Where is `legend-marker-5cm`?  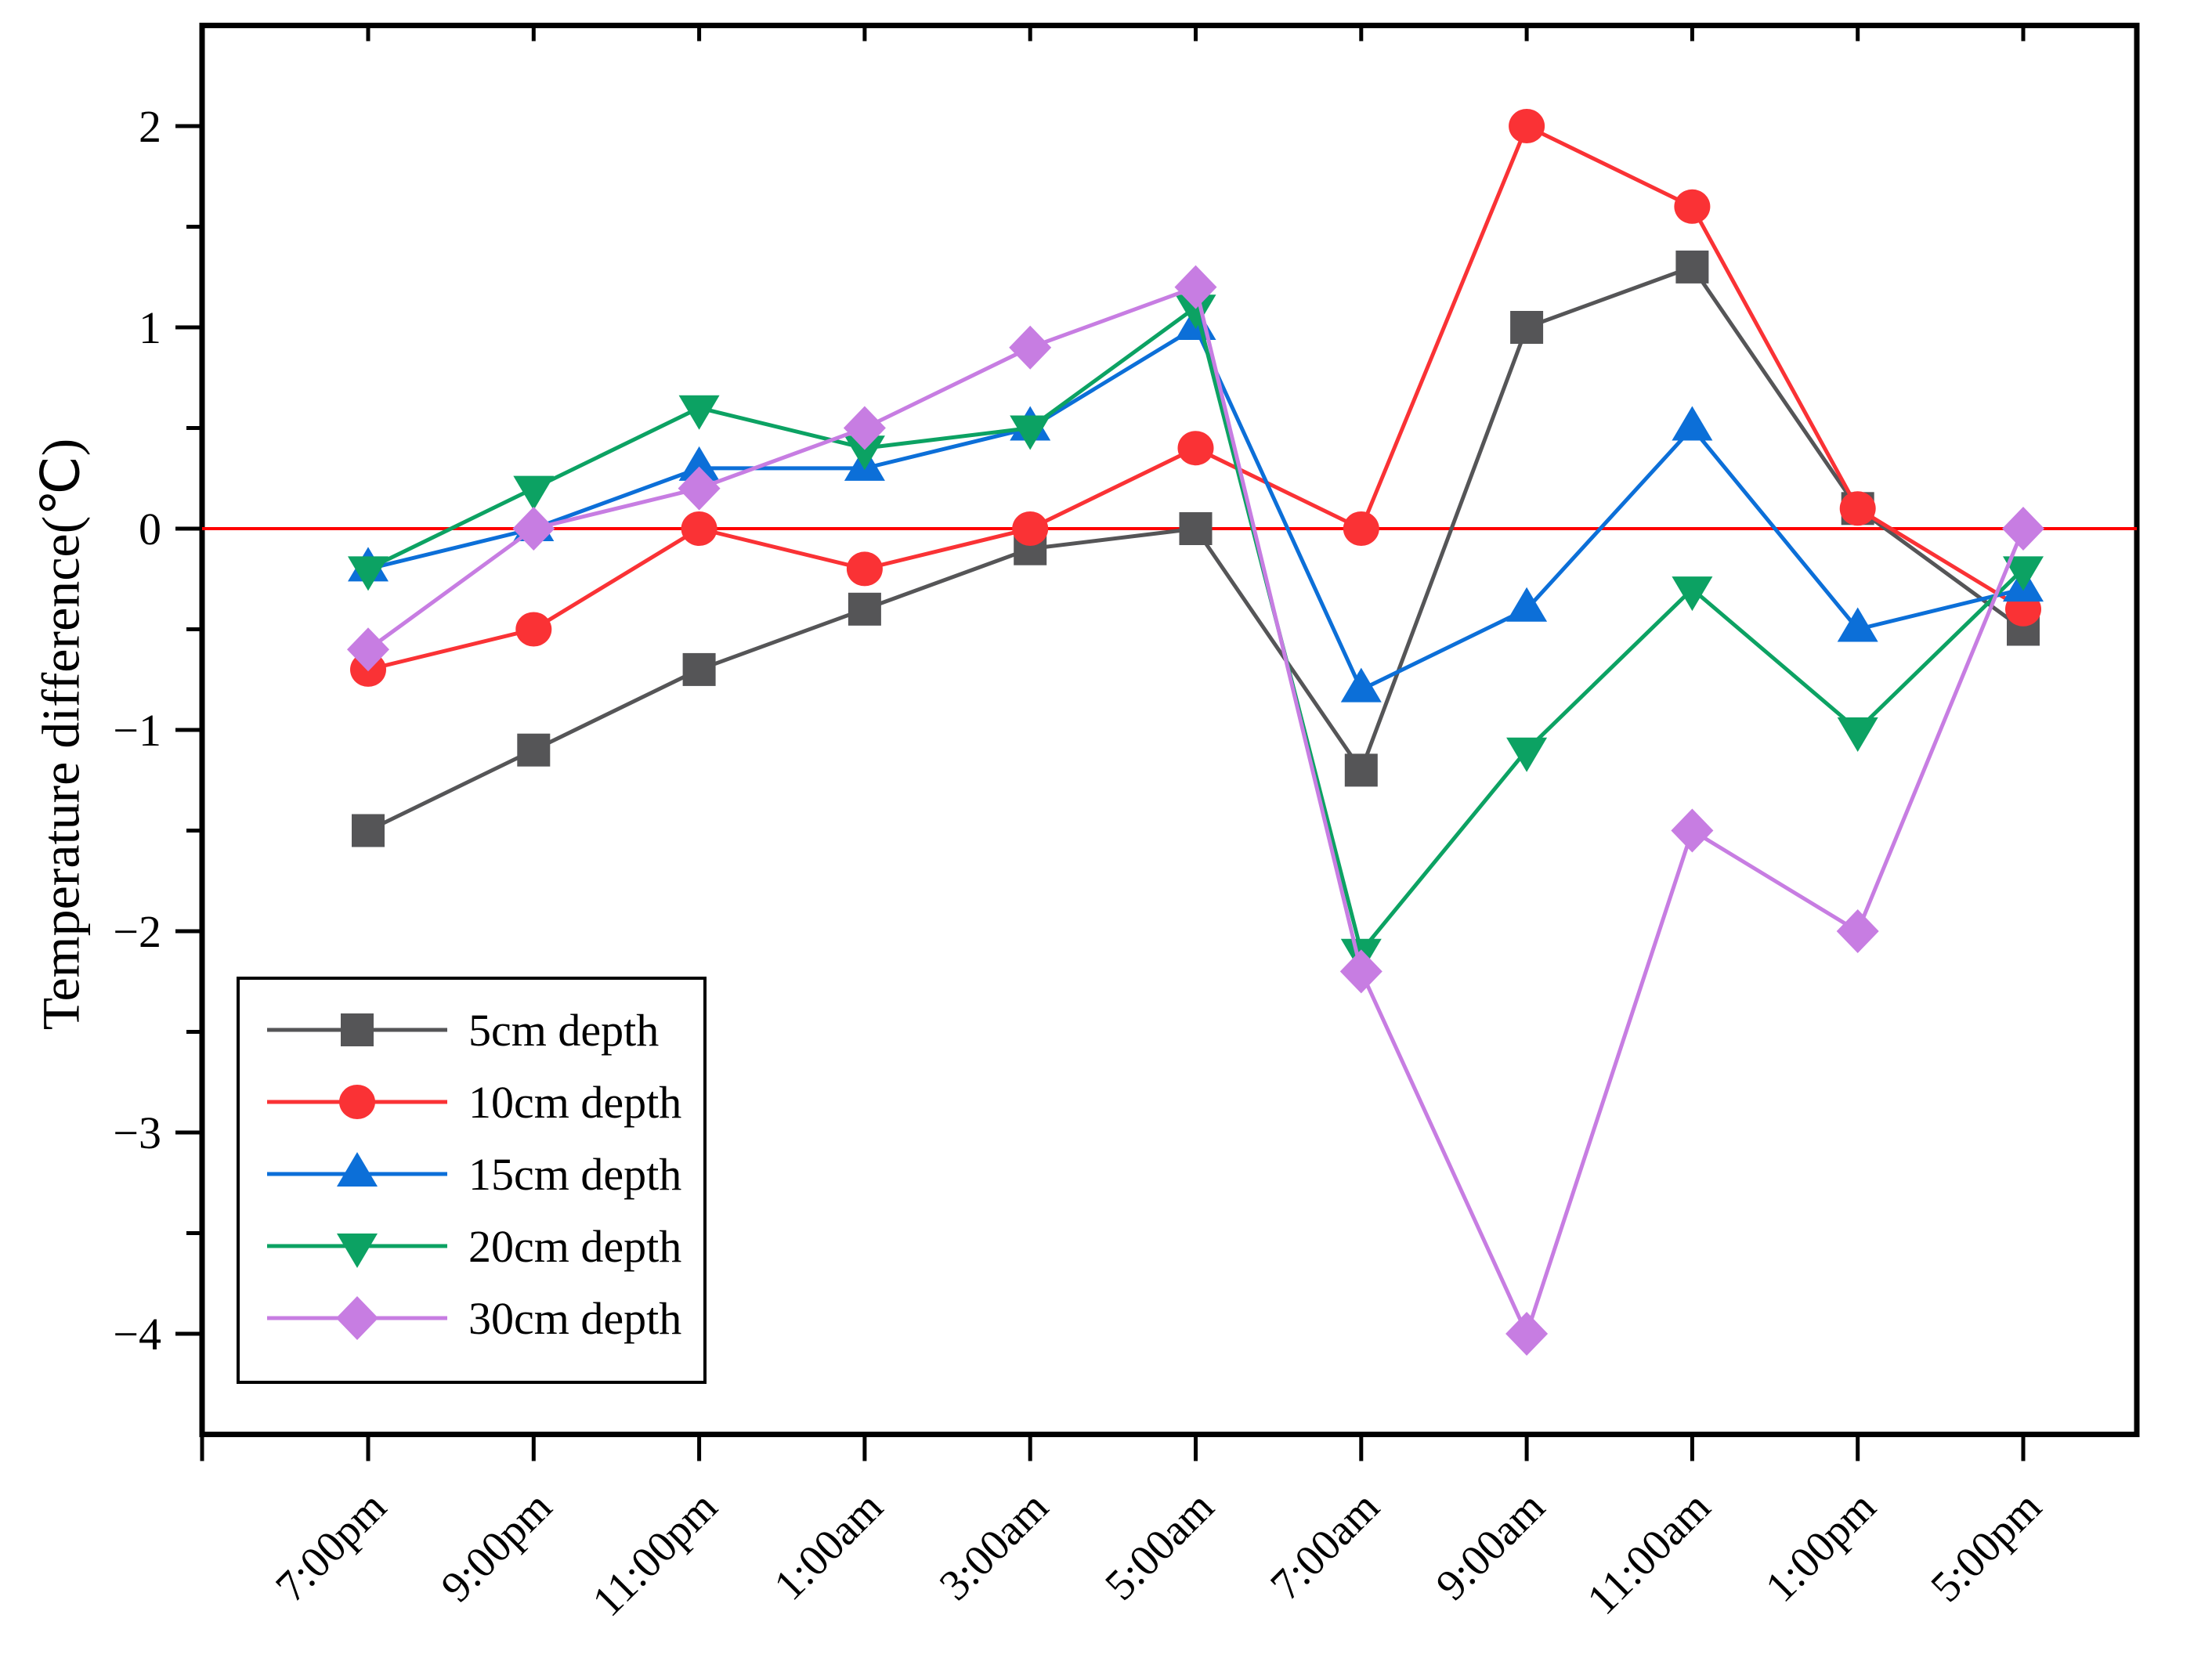 legend-marker-5cm is located at coordinates (357, 1029).